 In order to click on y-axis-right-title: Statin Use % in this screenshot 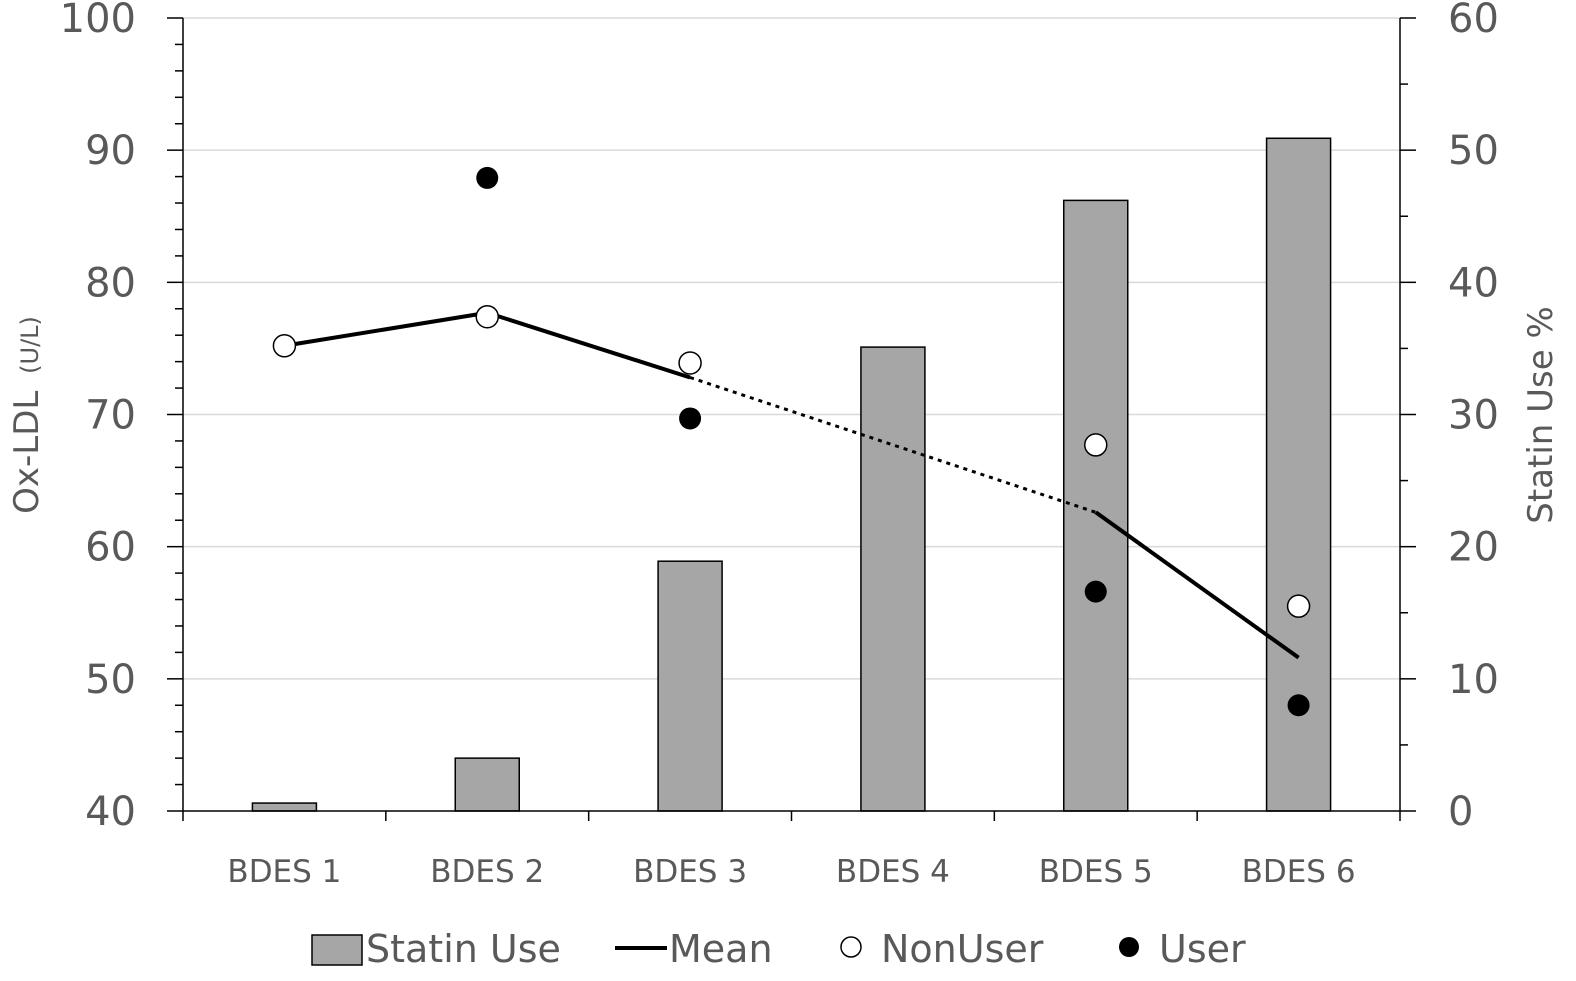, I will do `click(1541, 415)`.